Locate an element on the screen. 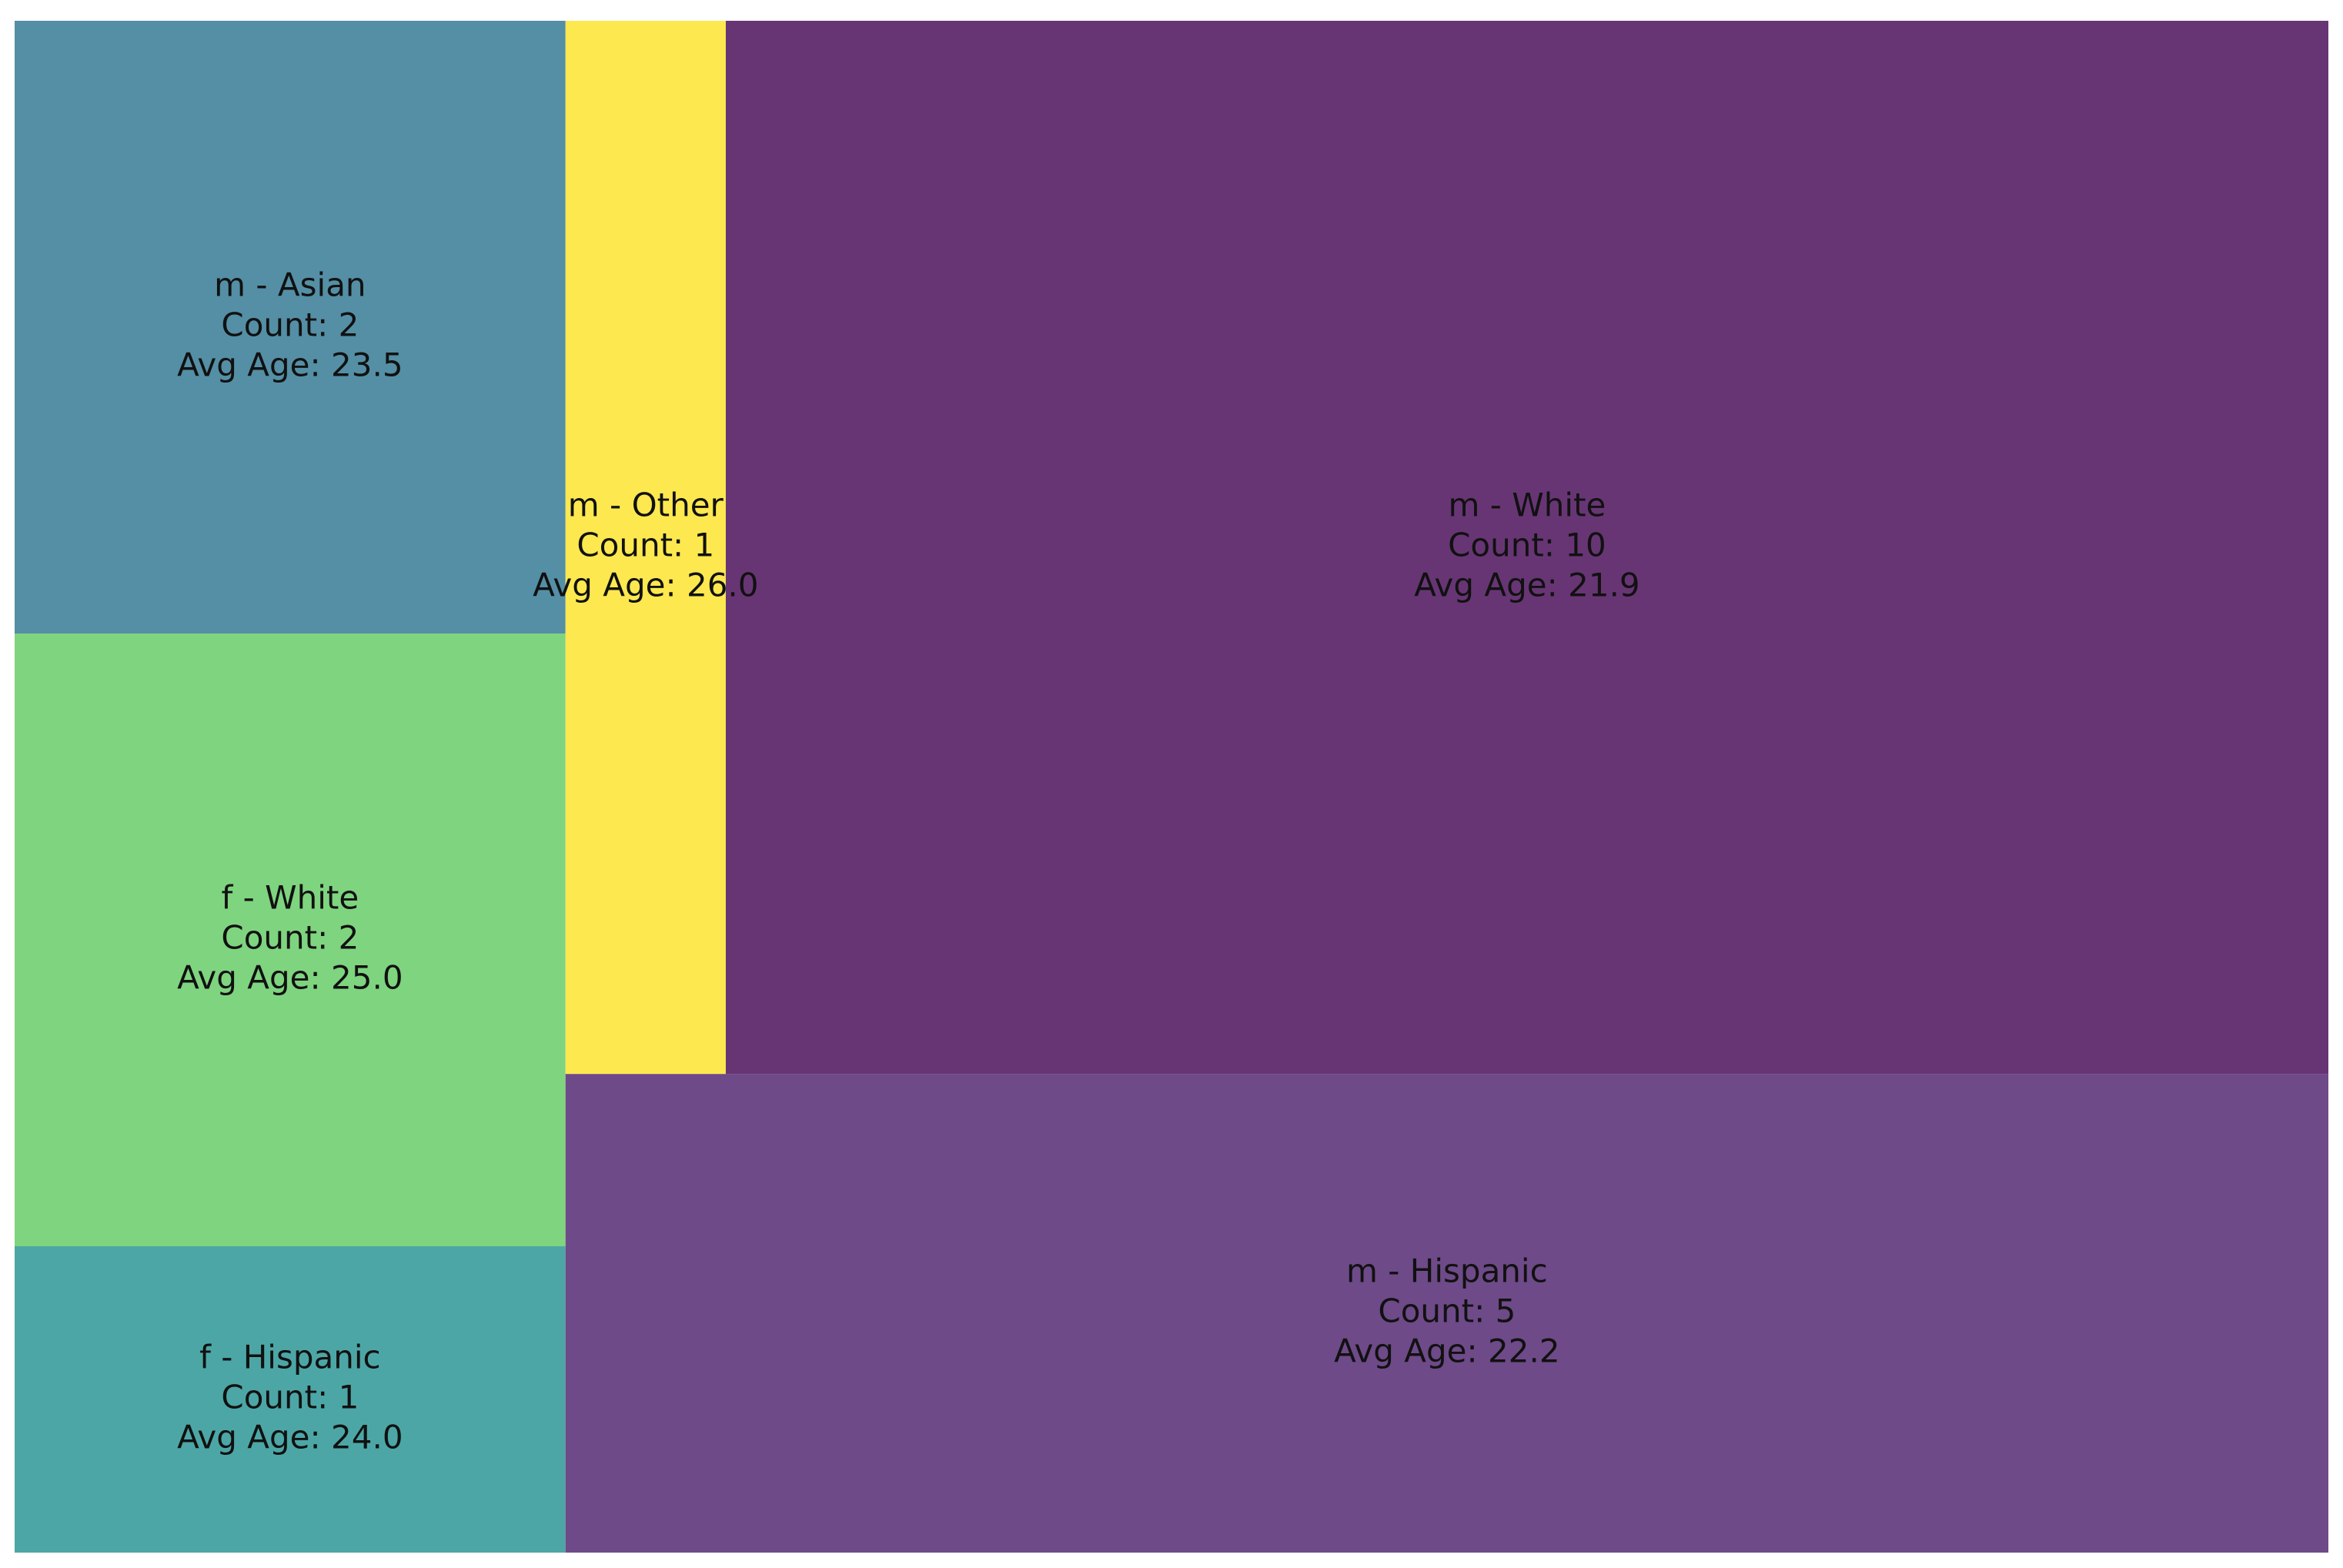  tile-label: m - Asian is located at coordinates (290, 285).